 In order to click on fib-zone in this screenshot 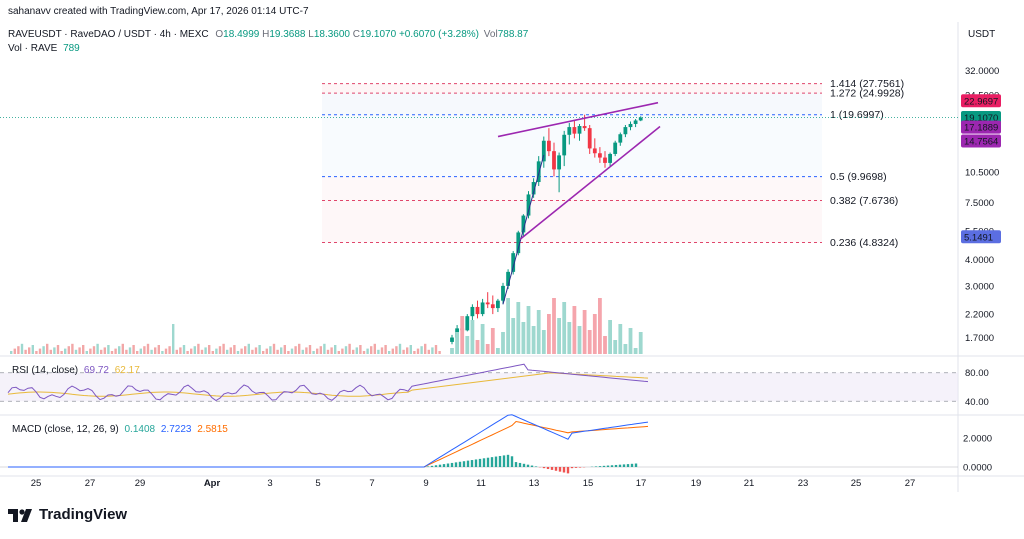, I will do `click(572, 188)`.